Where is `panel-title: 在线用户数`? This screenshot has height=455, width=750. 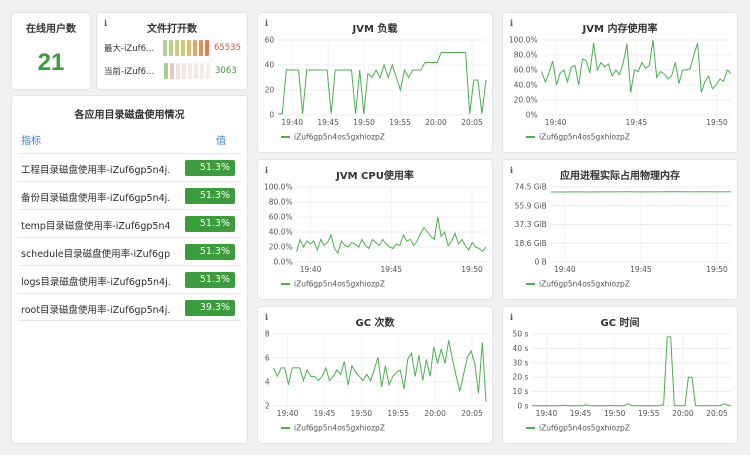 panel-title: 在线用户数 is located at coordinates (51, 29).